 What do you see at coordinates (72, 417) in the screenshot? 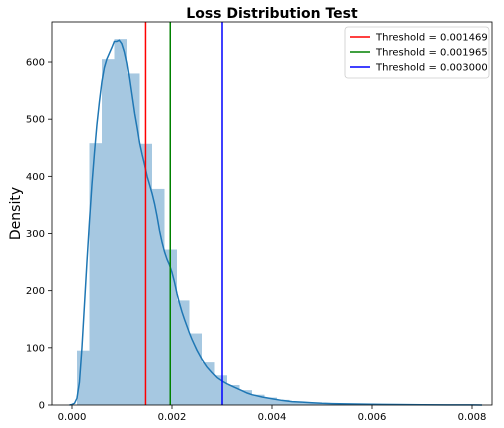
I see `x-tick-label: 0.000` at bounding box center [72, 417].